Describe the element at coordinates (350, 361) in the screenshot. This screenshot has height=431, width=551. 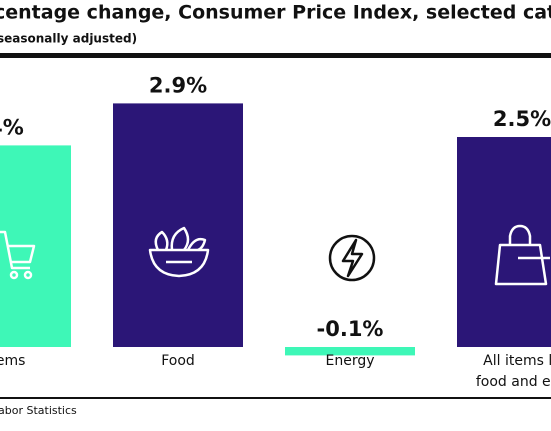
I see `category-label: Energy` at that location.